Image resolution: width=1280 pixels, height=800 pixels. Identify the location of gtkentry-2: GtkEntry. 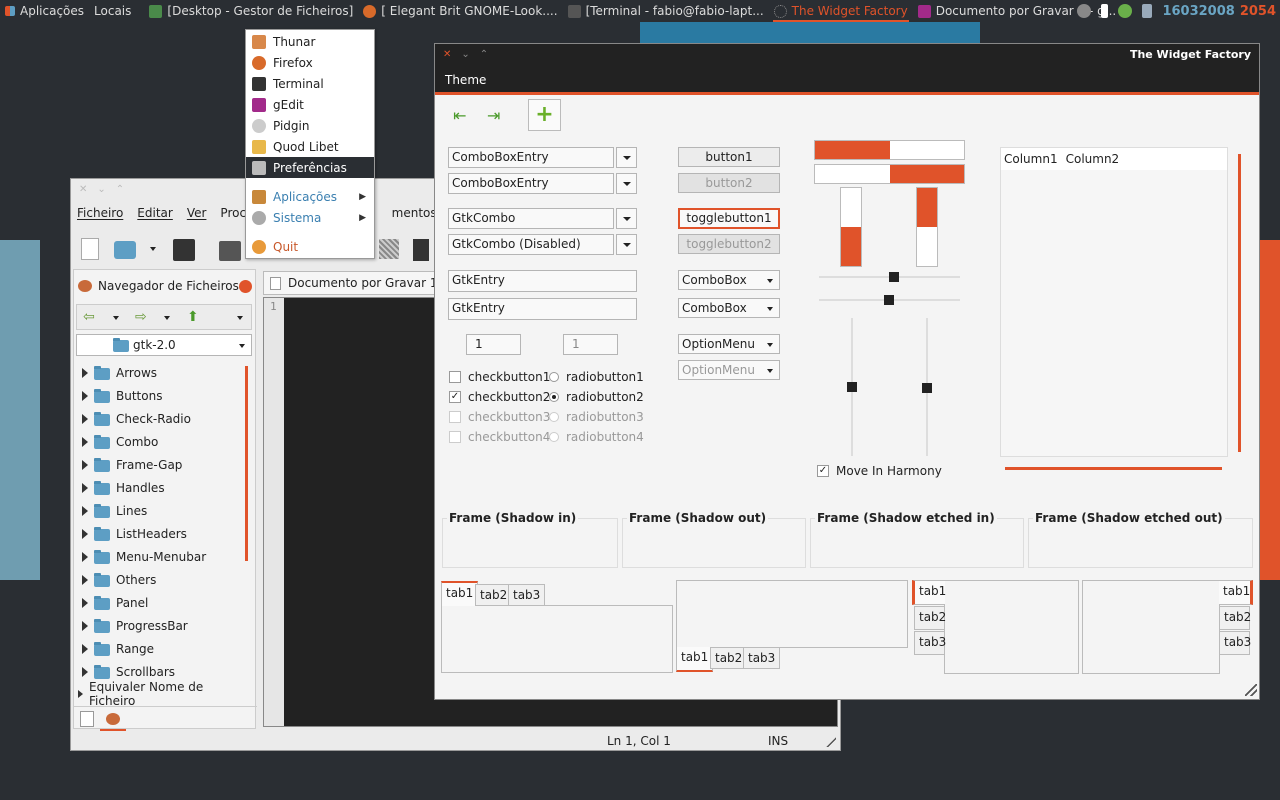
(542, 309).